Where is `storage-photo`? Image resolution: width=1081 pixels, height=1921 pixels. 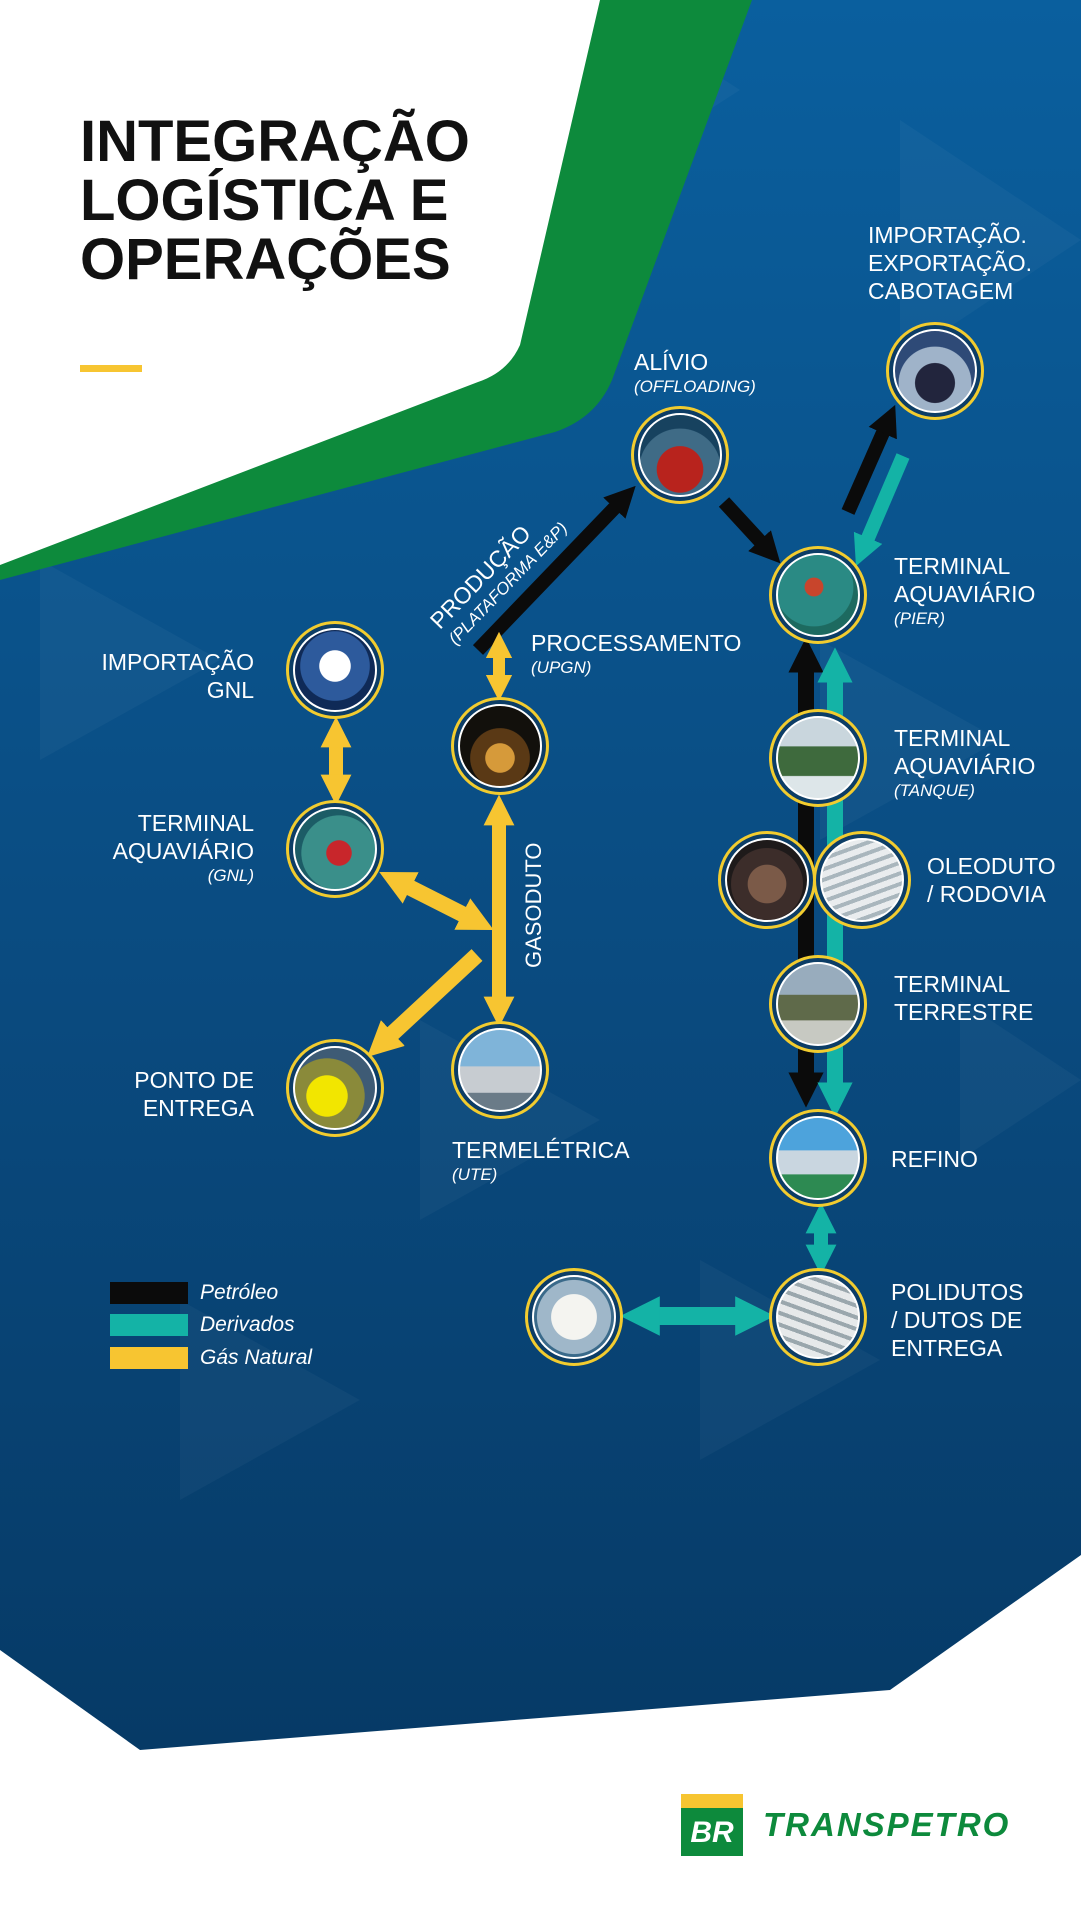 storage-photo is located at coordinates (574, 1317).